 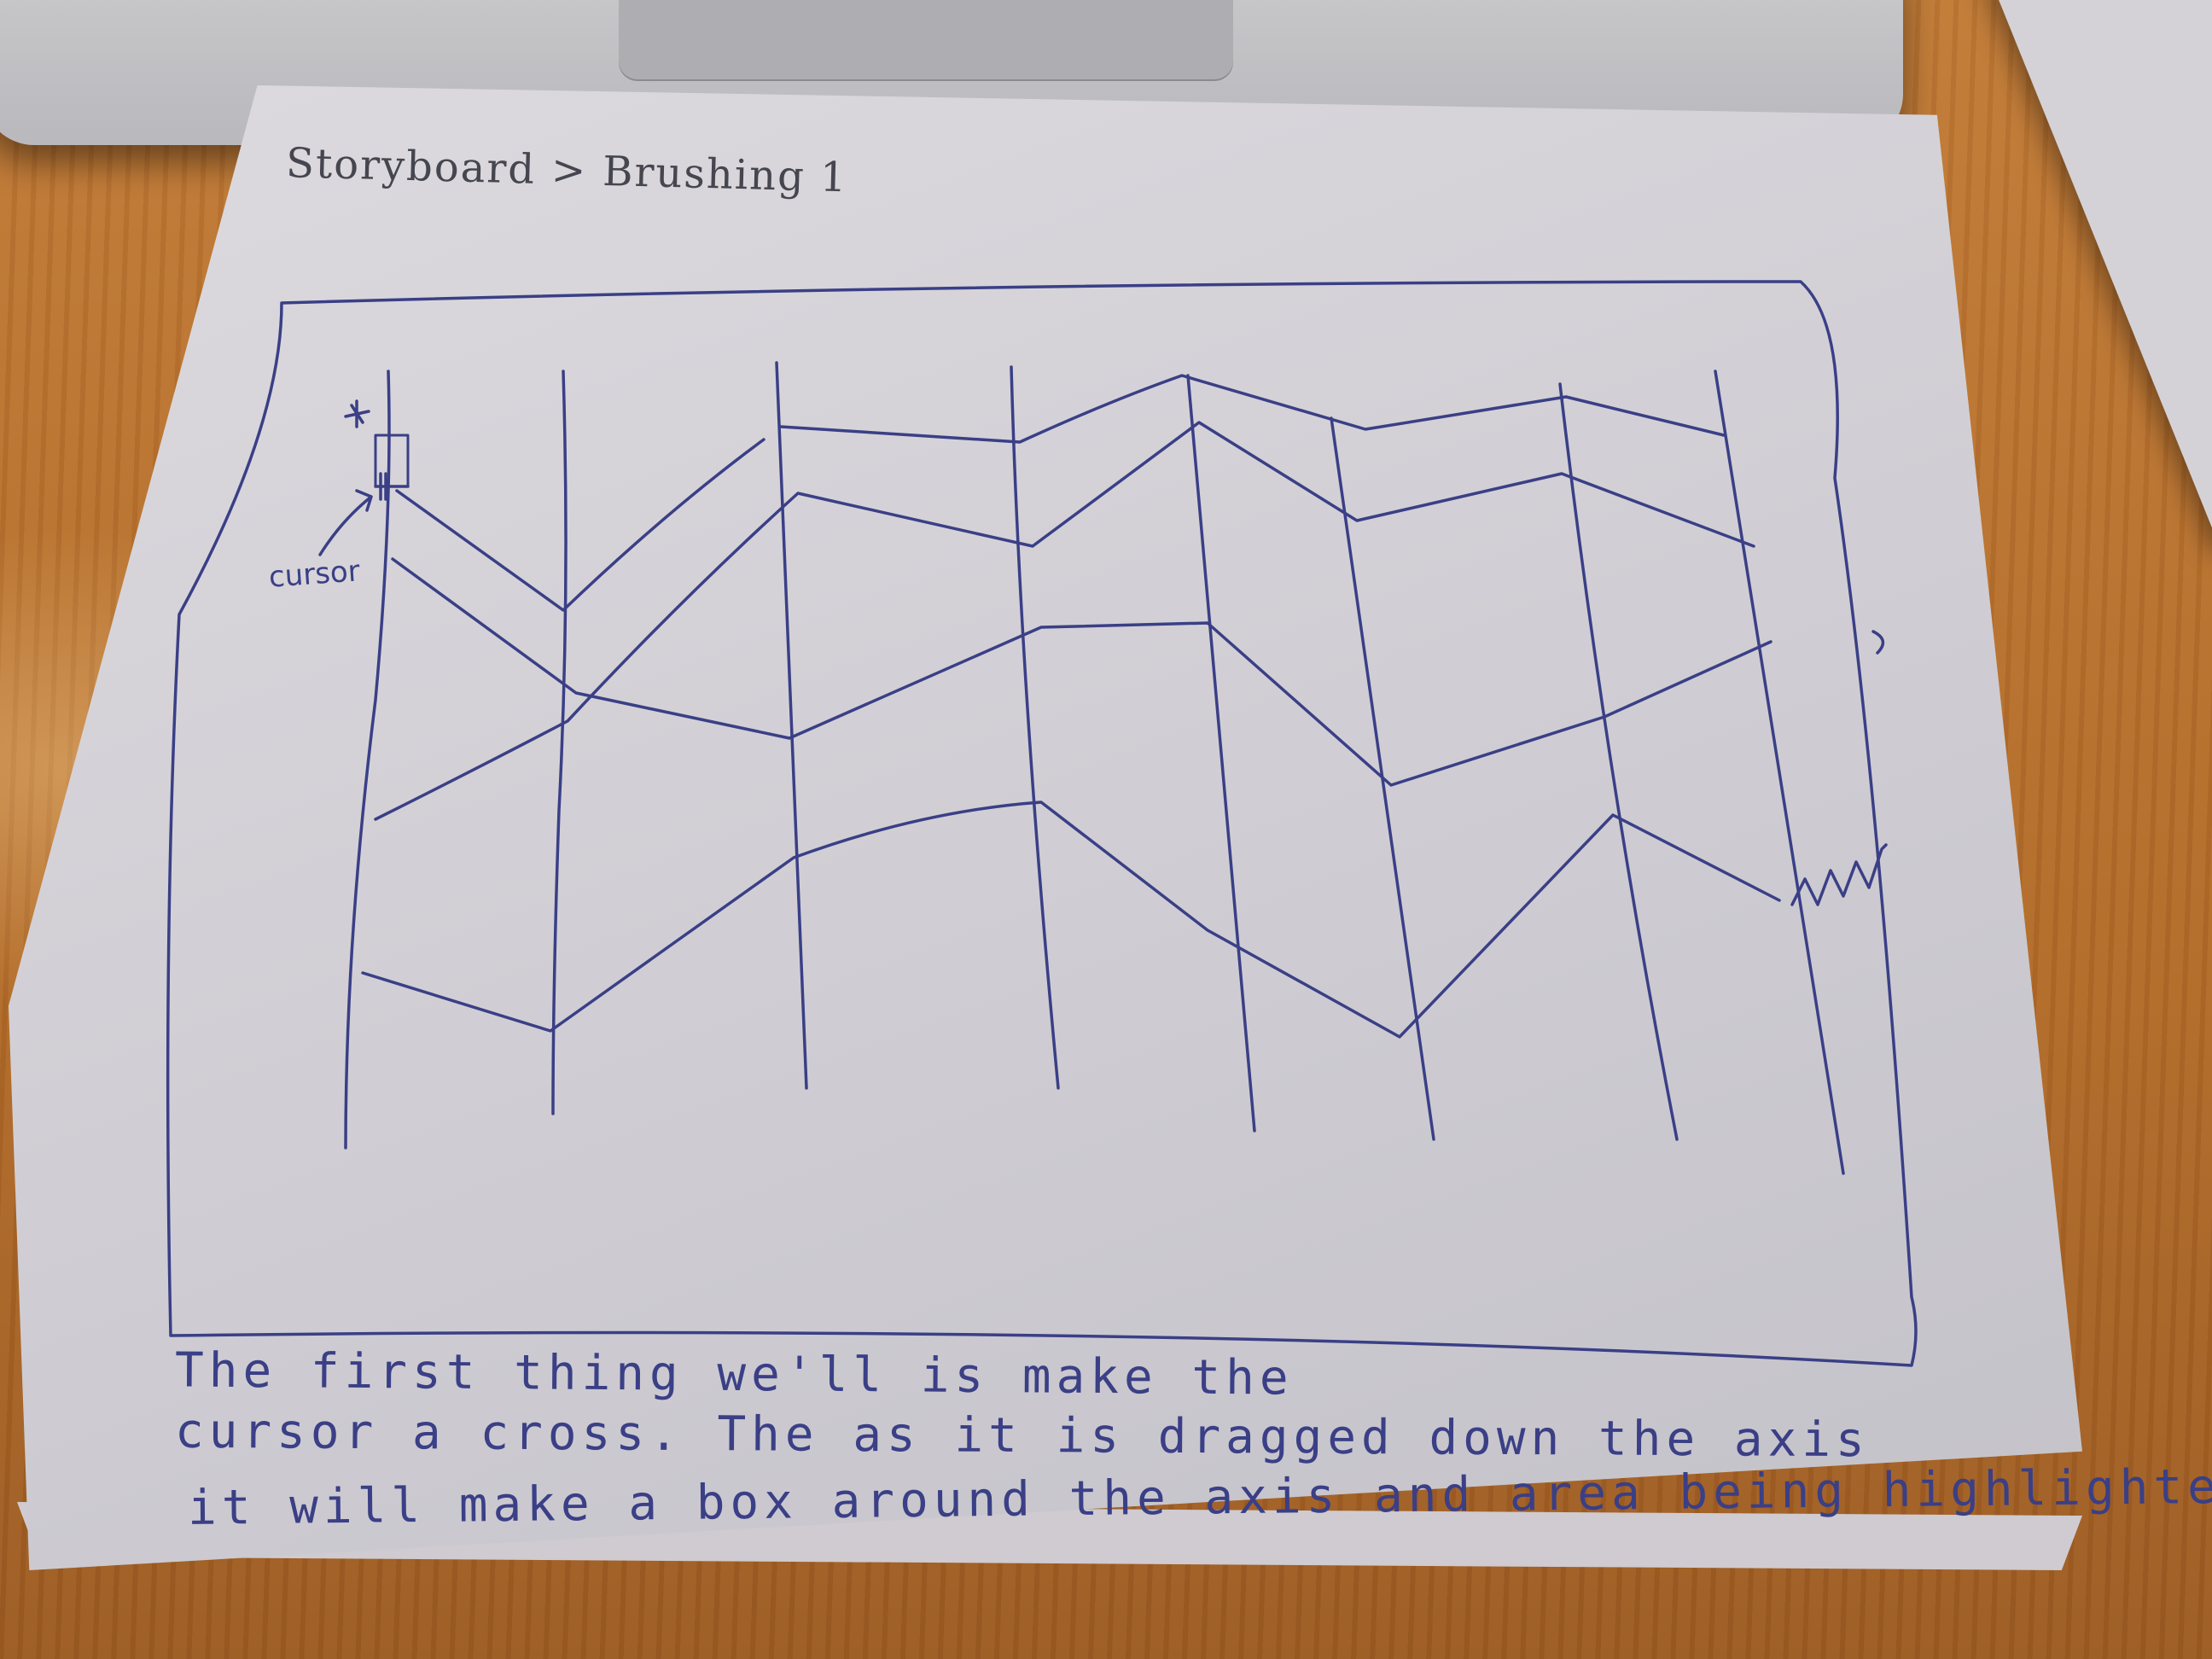 What do you see at coordinates (1839, 874) in the screenshot?
I see `zigzag-mark` at bounding box center [1839, 874].